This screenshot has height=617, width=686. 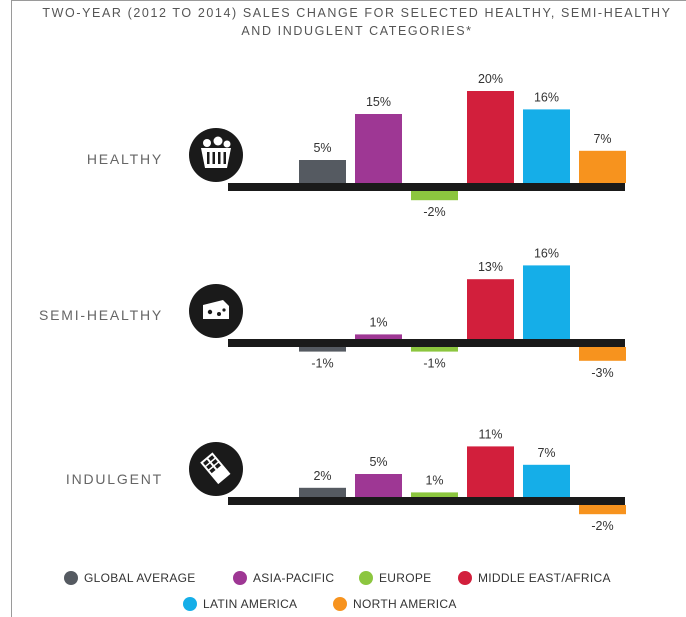 I want to click on frame-left-border, so click(x=11, y=308).